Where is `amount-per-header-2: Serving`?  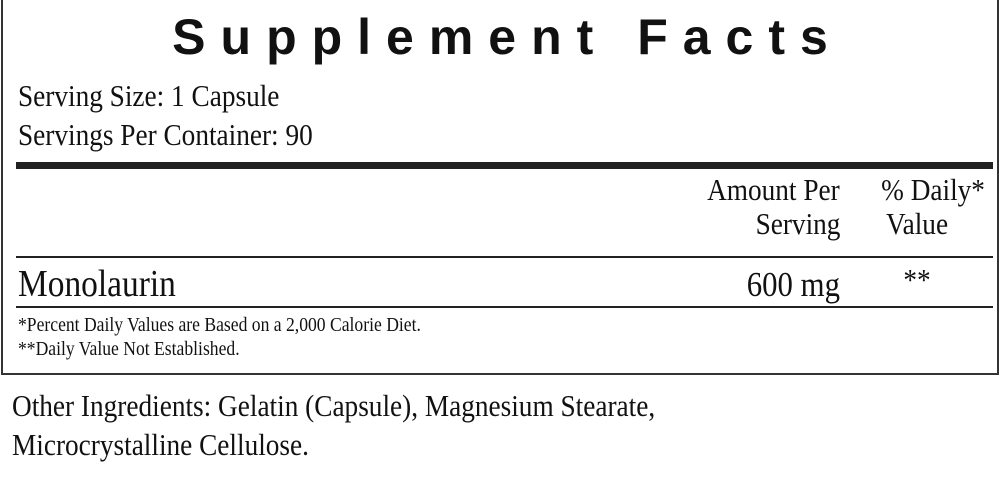 amount-per-header-2: Serving is located at coordinates (797, 223).